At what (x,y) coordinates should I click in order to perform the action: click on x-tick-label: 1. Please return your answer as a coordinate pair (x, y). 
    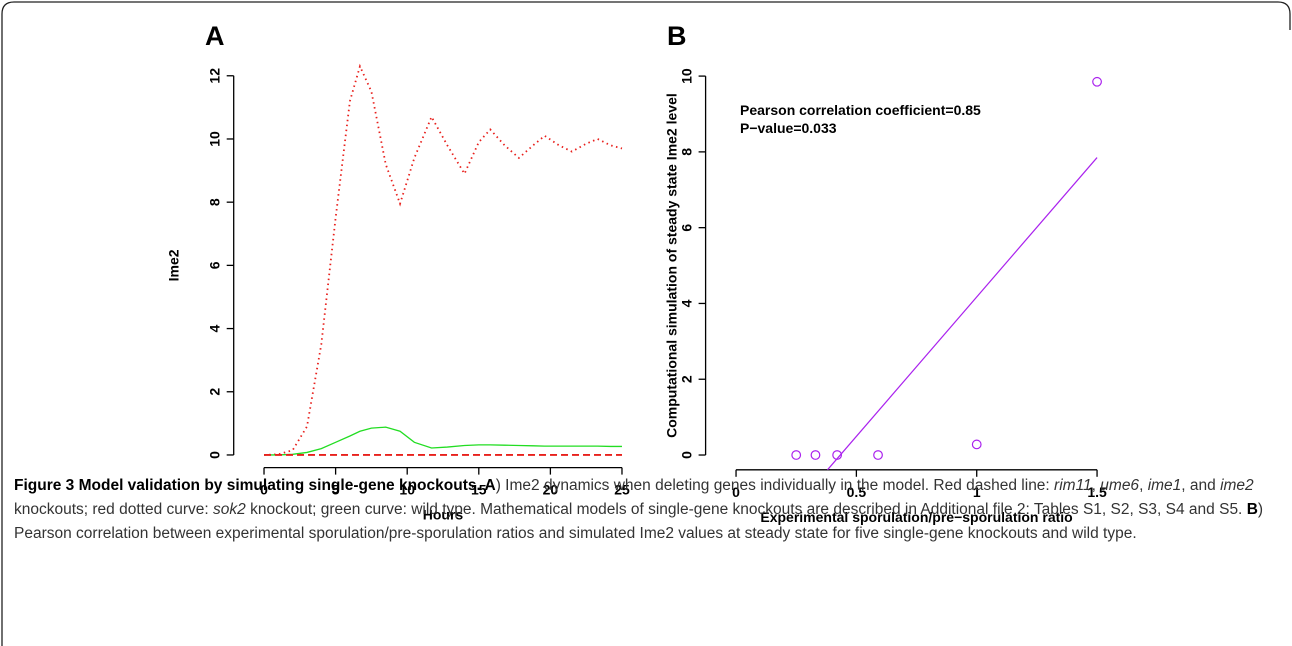
    Looking at the image, I should click on (977, 492).